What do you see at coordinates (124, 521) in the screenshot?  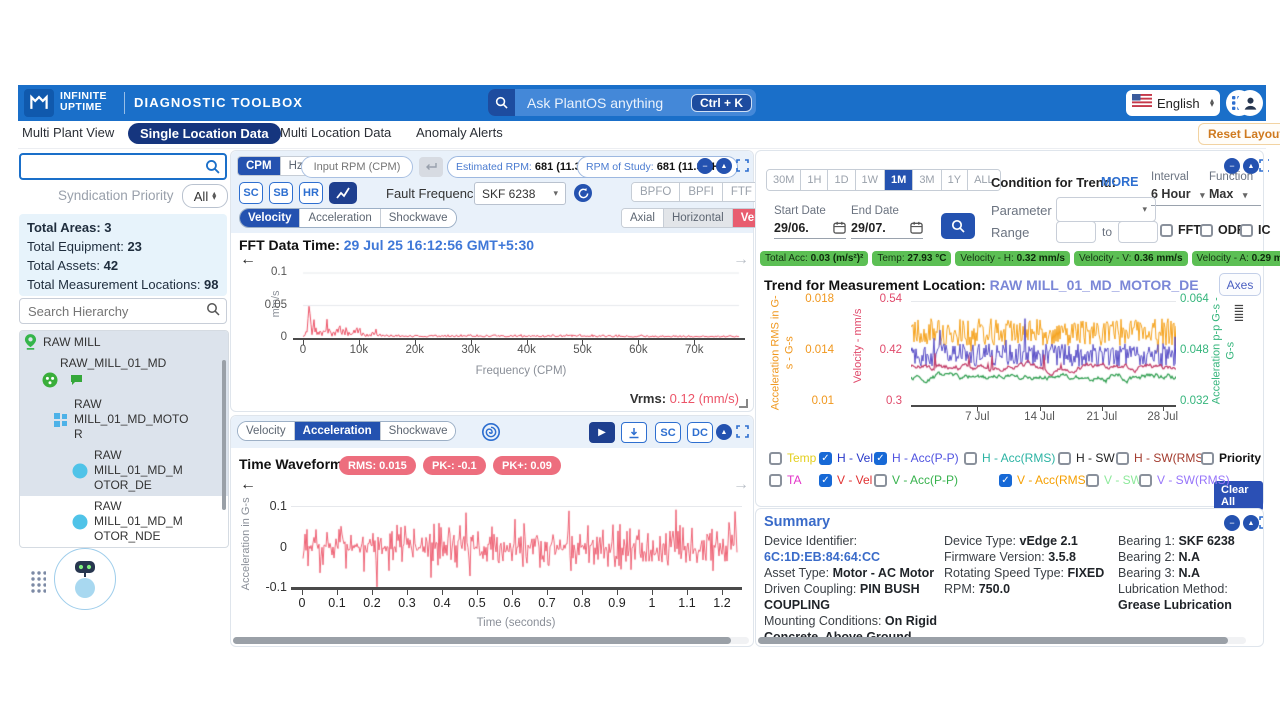 I see `tree-item-raw-mill-01-md-motor-nde: RAW MILL_01_MD_MOTOR_NDE` at bounding box center [124, 521].